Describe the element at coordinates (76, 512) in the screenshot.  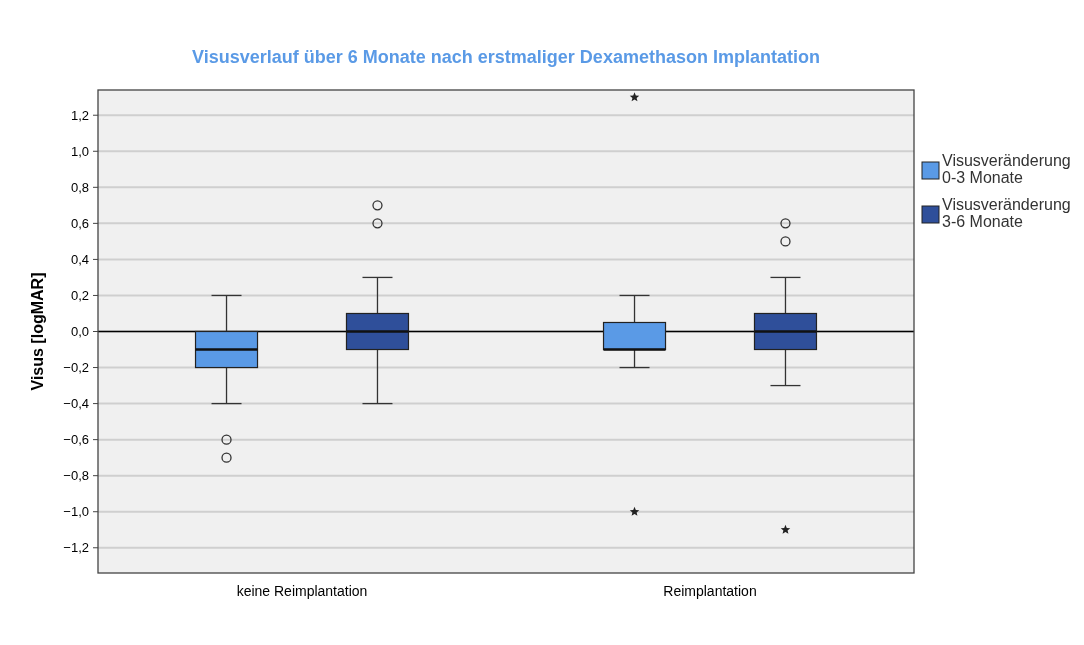
I see `y-tick-label: −1,0` at that location.